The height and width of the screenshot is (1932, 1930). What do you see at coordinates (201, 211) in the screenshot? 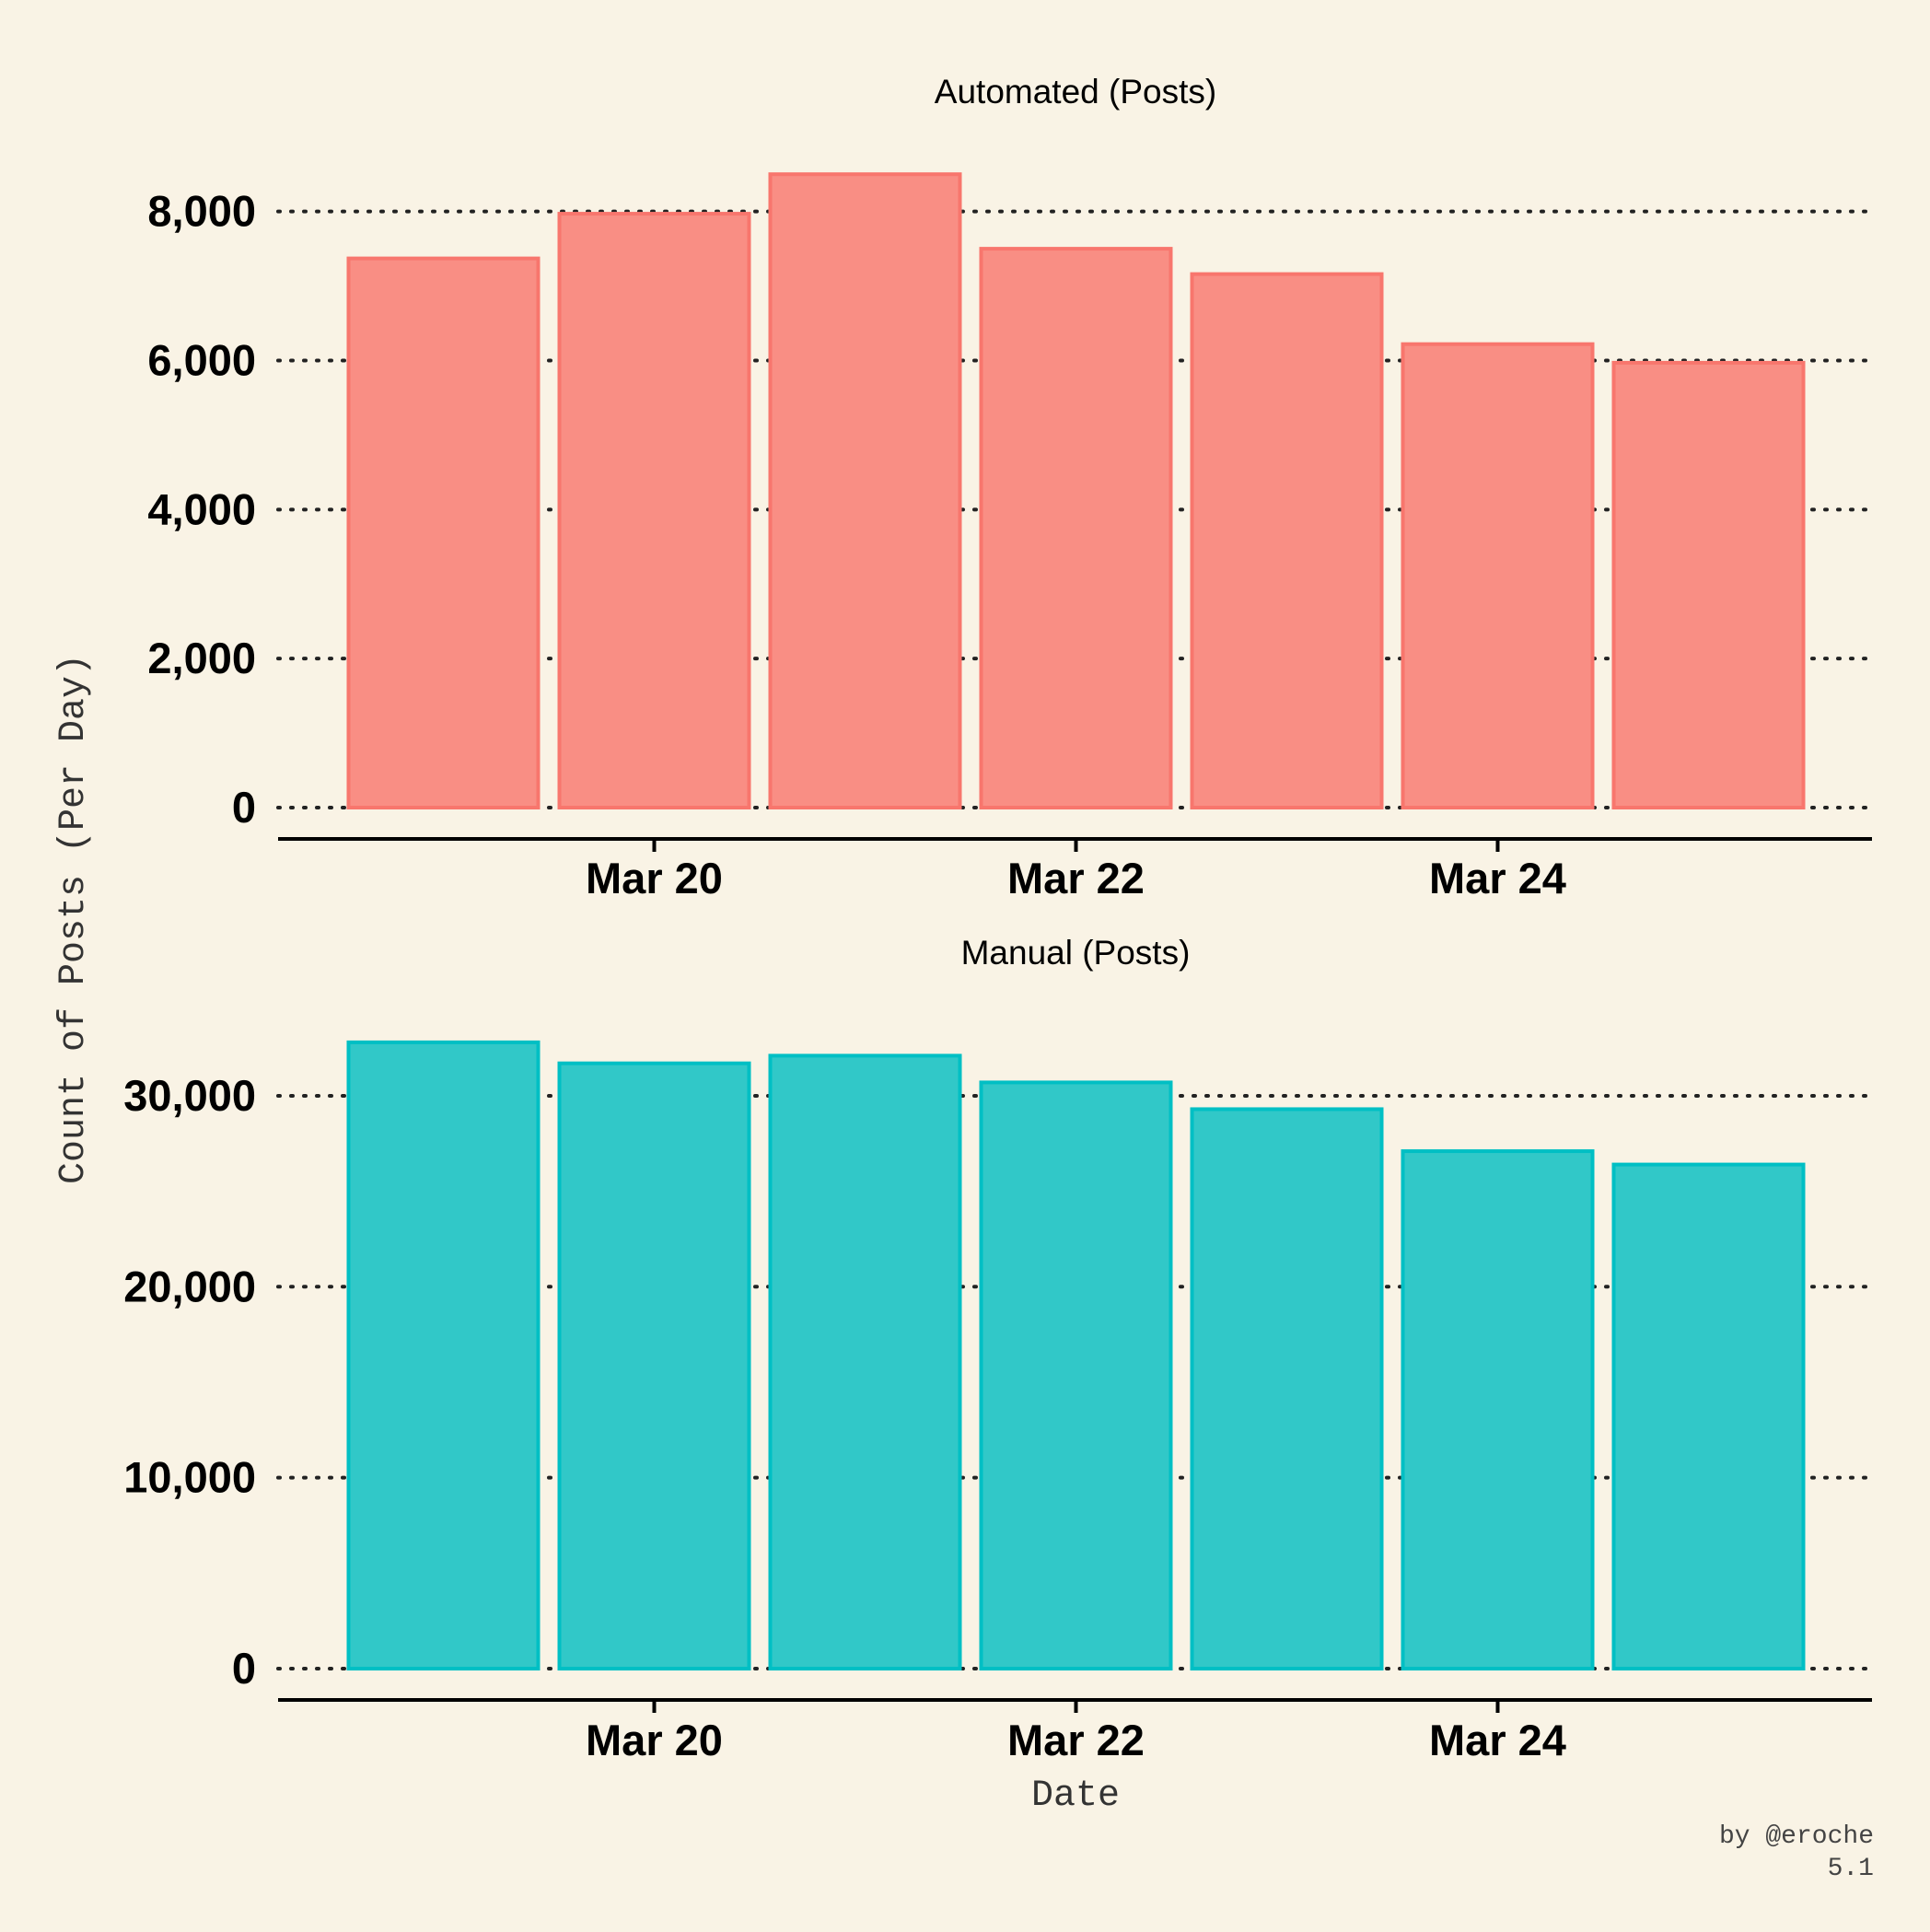
I see `y-tick-label: 8,000` at bounding box center [201, 211].